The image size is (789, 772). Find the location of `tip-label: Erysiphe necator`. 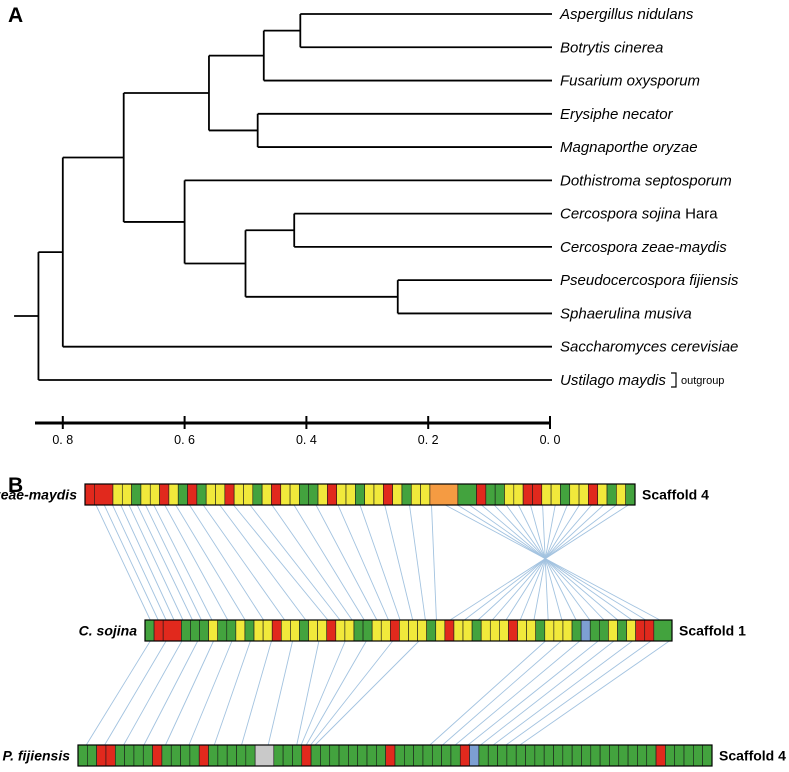

tip-label: Erysiphe necator is located at coordinates (617, 114).